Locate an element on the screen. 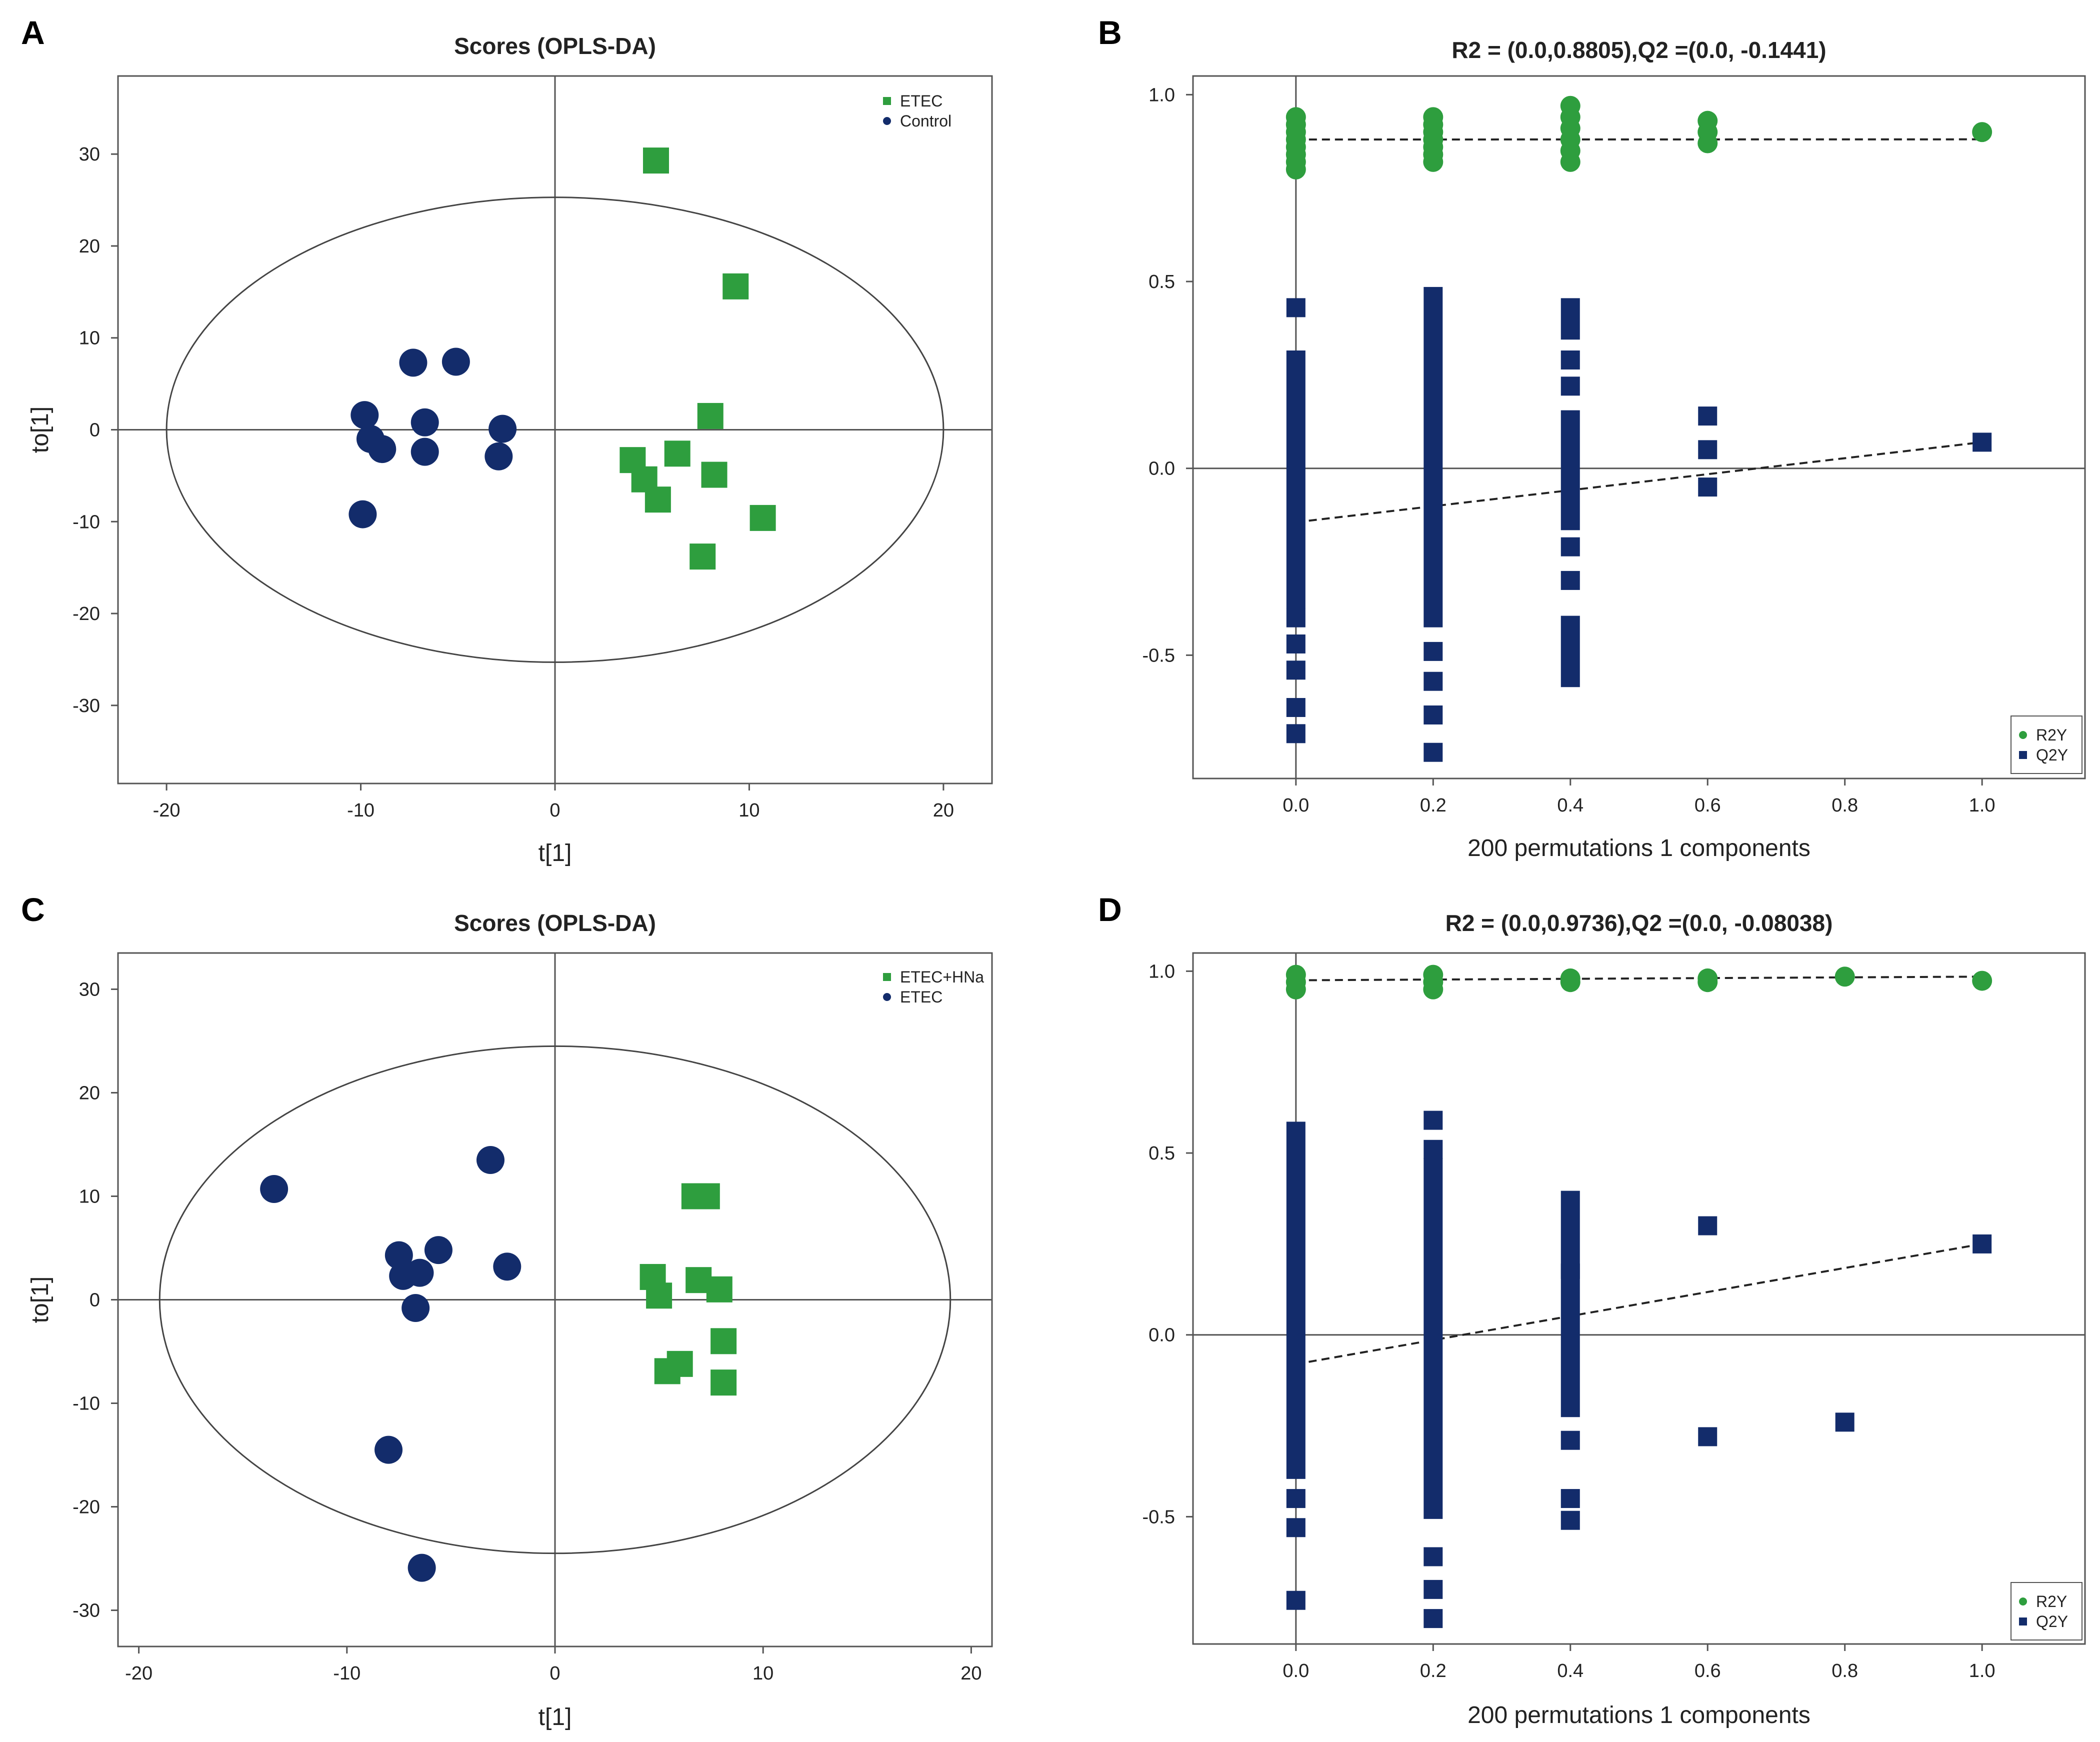 The image size is (2100, 1742). chart-title: Scores (OPLS-DA) is located at coordinates (555, 923).